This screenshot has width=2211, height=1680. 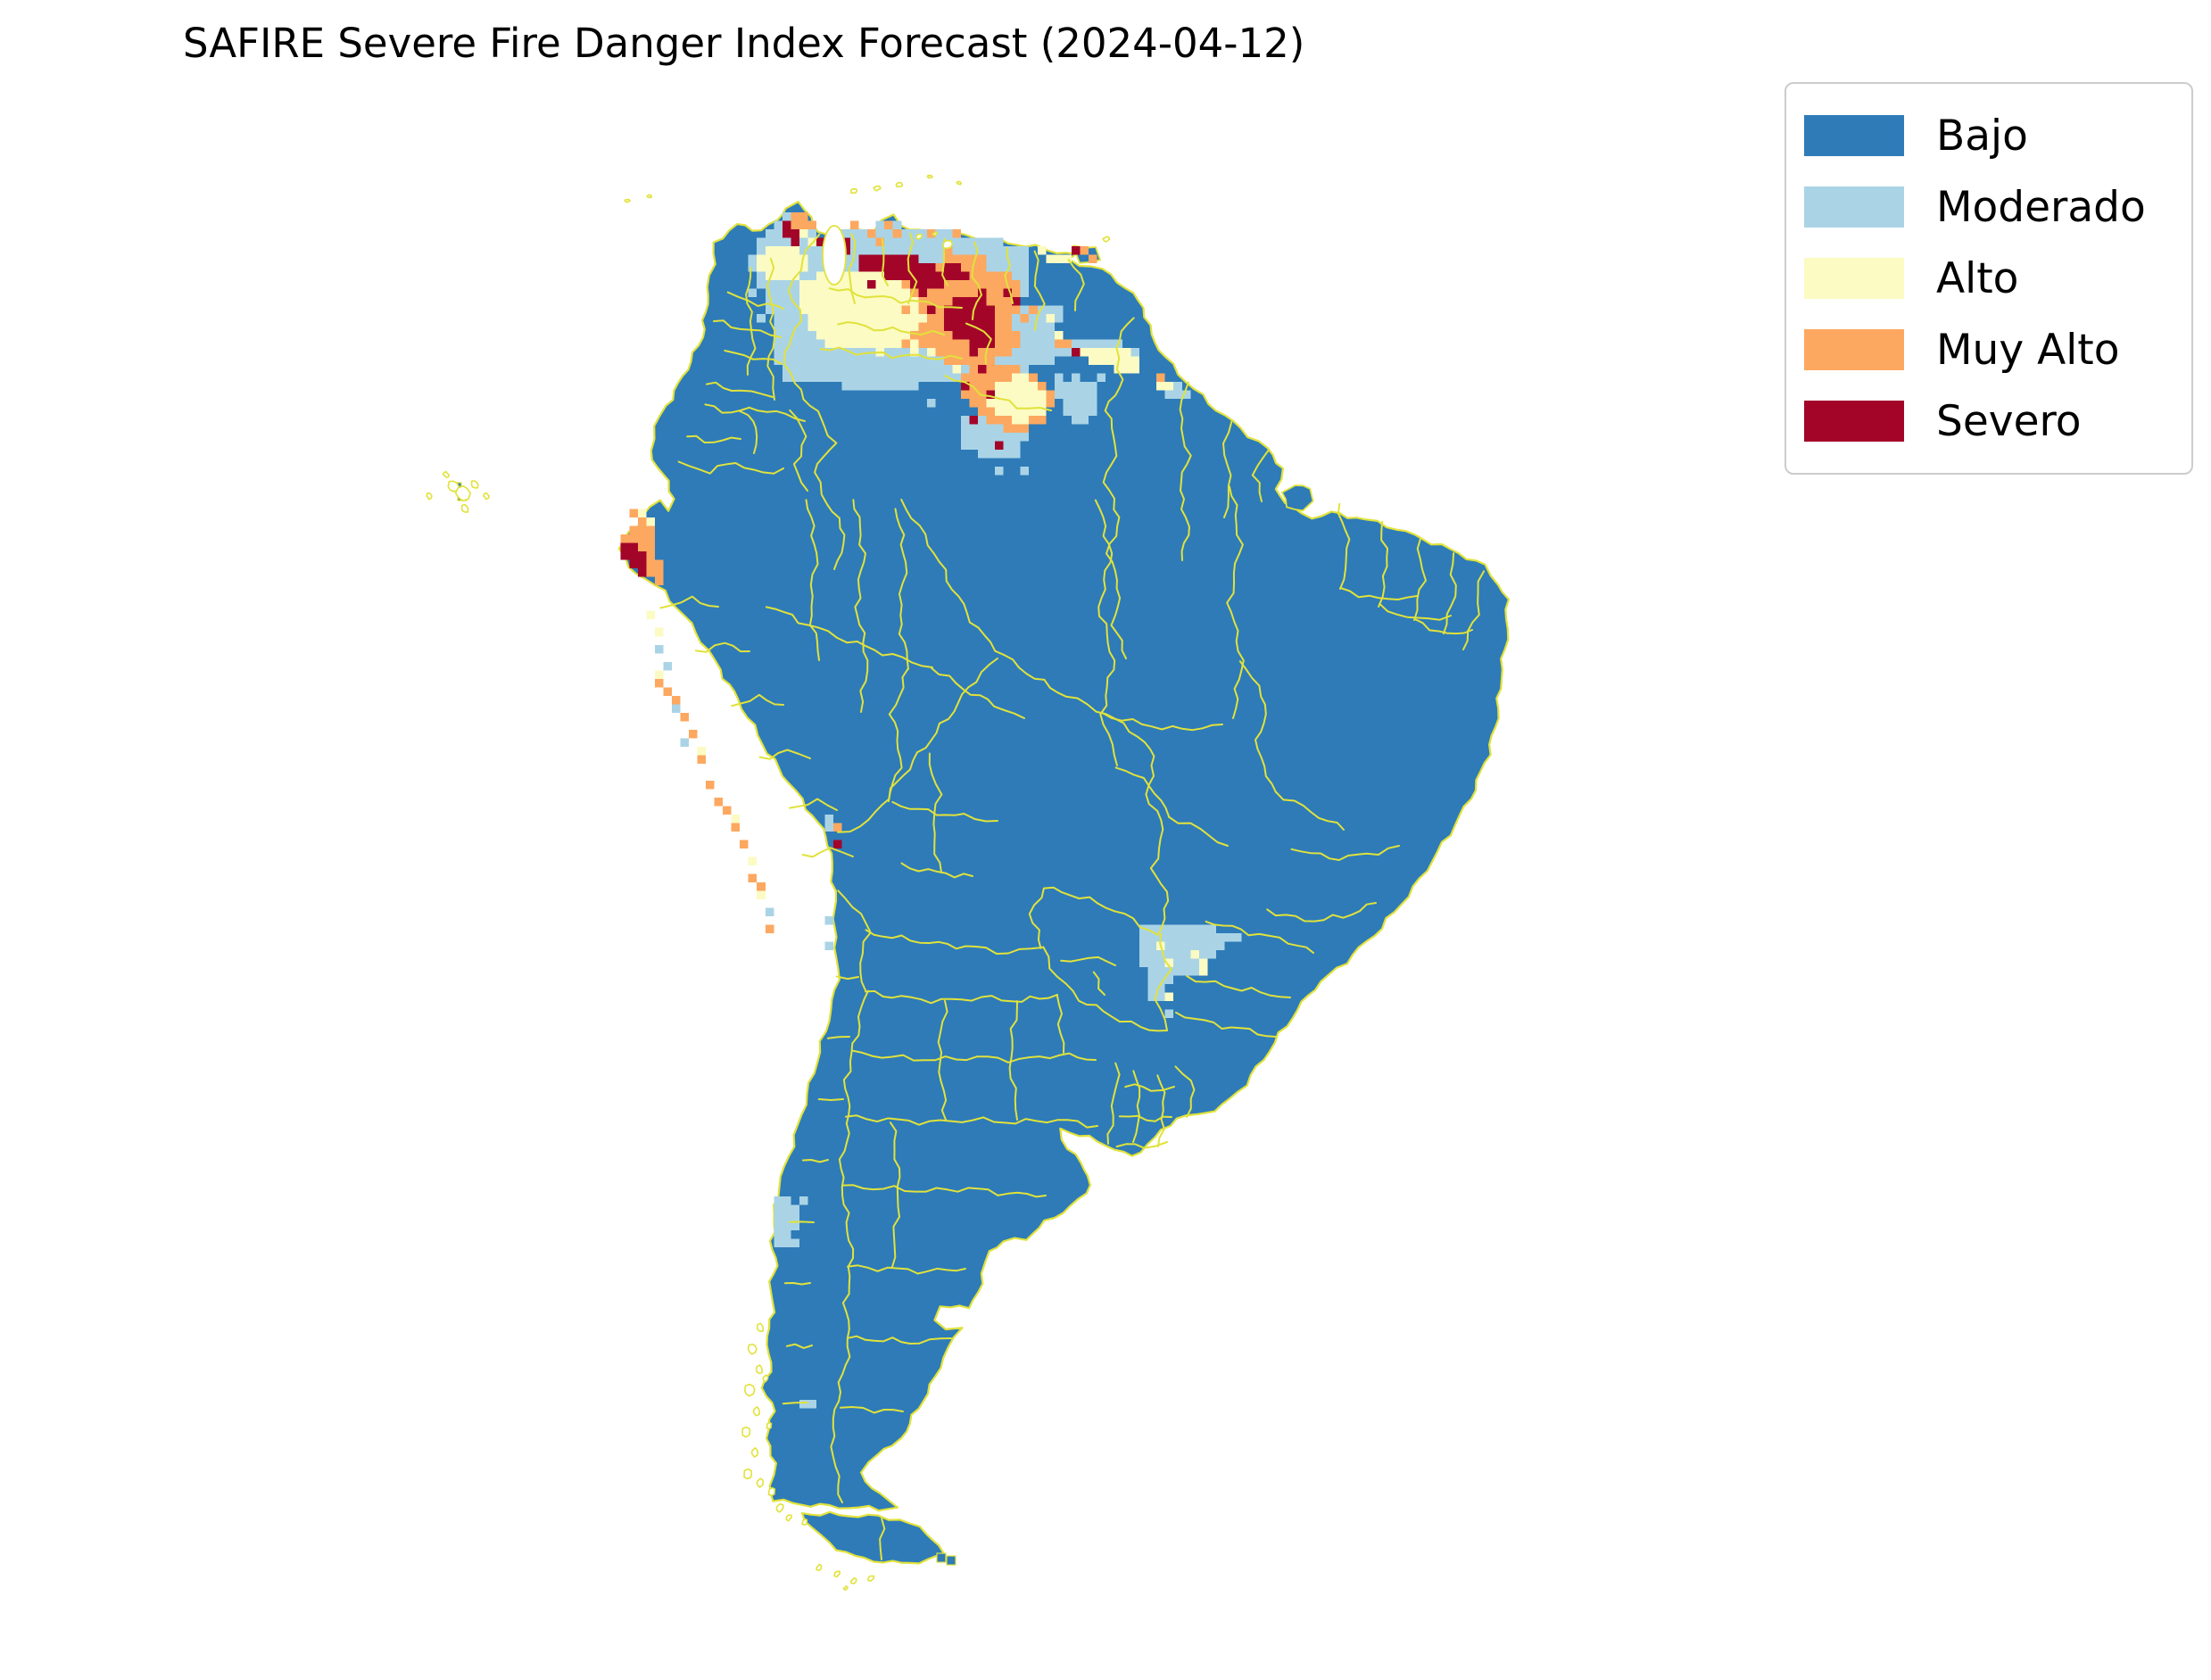 I want to click on legend-label: Bajo, so click(x=1982, y=136).